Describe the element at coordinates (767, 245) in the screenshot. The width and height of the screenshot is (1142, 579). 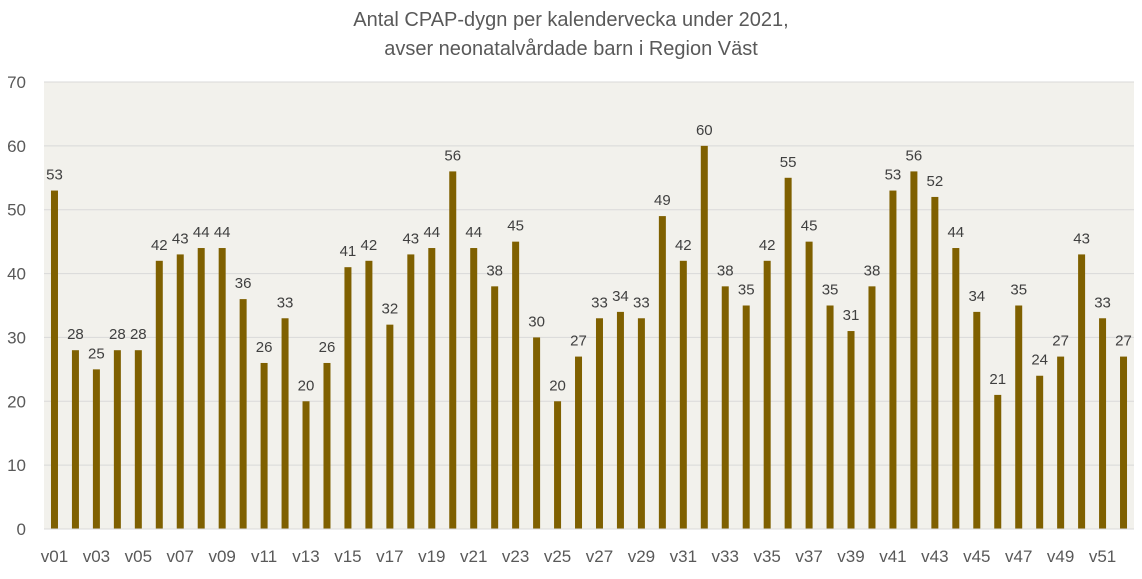
I see `data-label-v35: 42` at that location.